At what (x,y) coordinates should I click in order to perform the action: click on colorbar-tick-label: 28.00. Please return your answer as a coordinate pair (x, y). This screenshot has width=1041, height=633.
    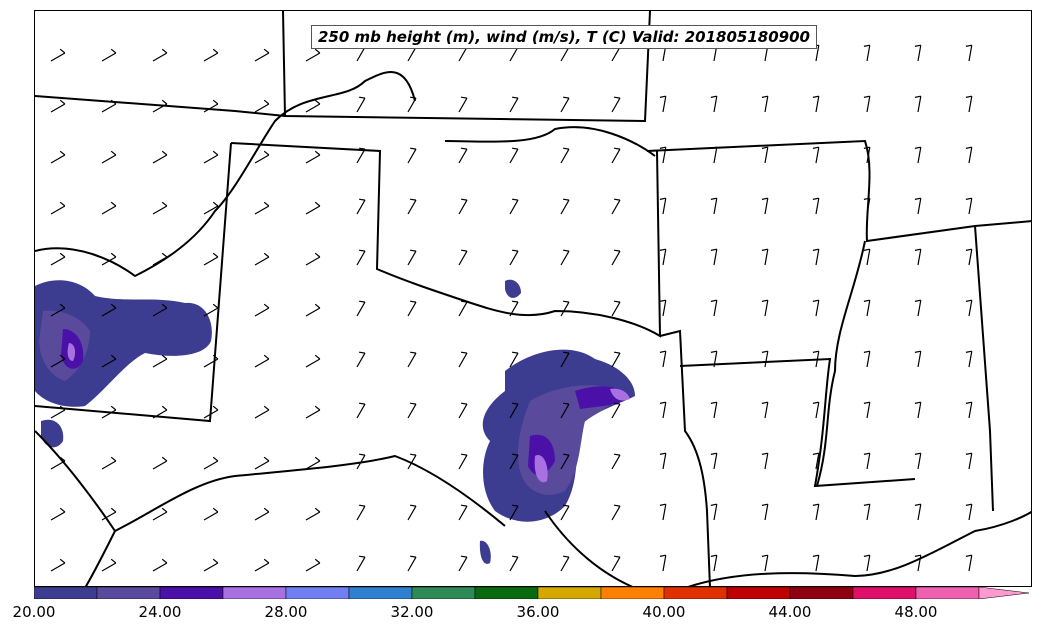
    Looking at the image, I should click on (286, 612).